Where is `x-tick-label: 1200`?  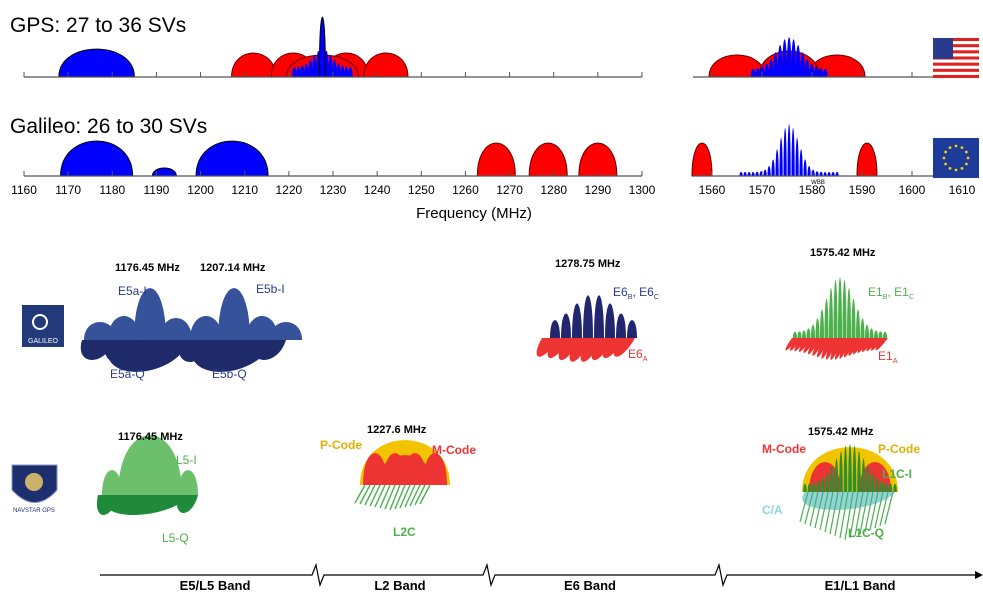
x-tick-label: 1200 is located at coordinates (200, 190).